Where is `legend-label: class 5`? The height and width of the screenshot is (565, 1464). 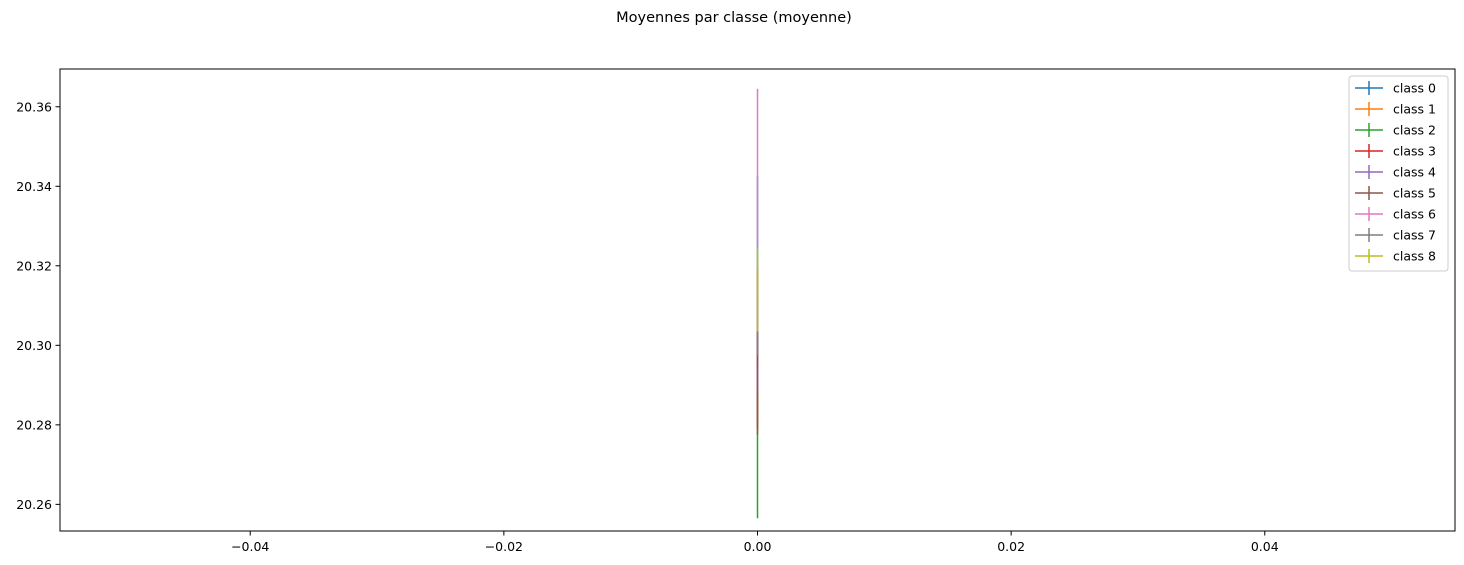
legend-label: class 5 is located at coordinates (1414, 193).